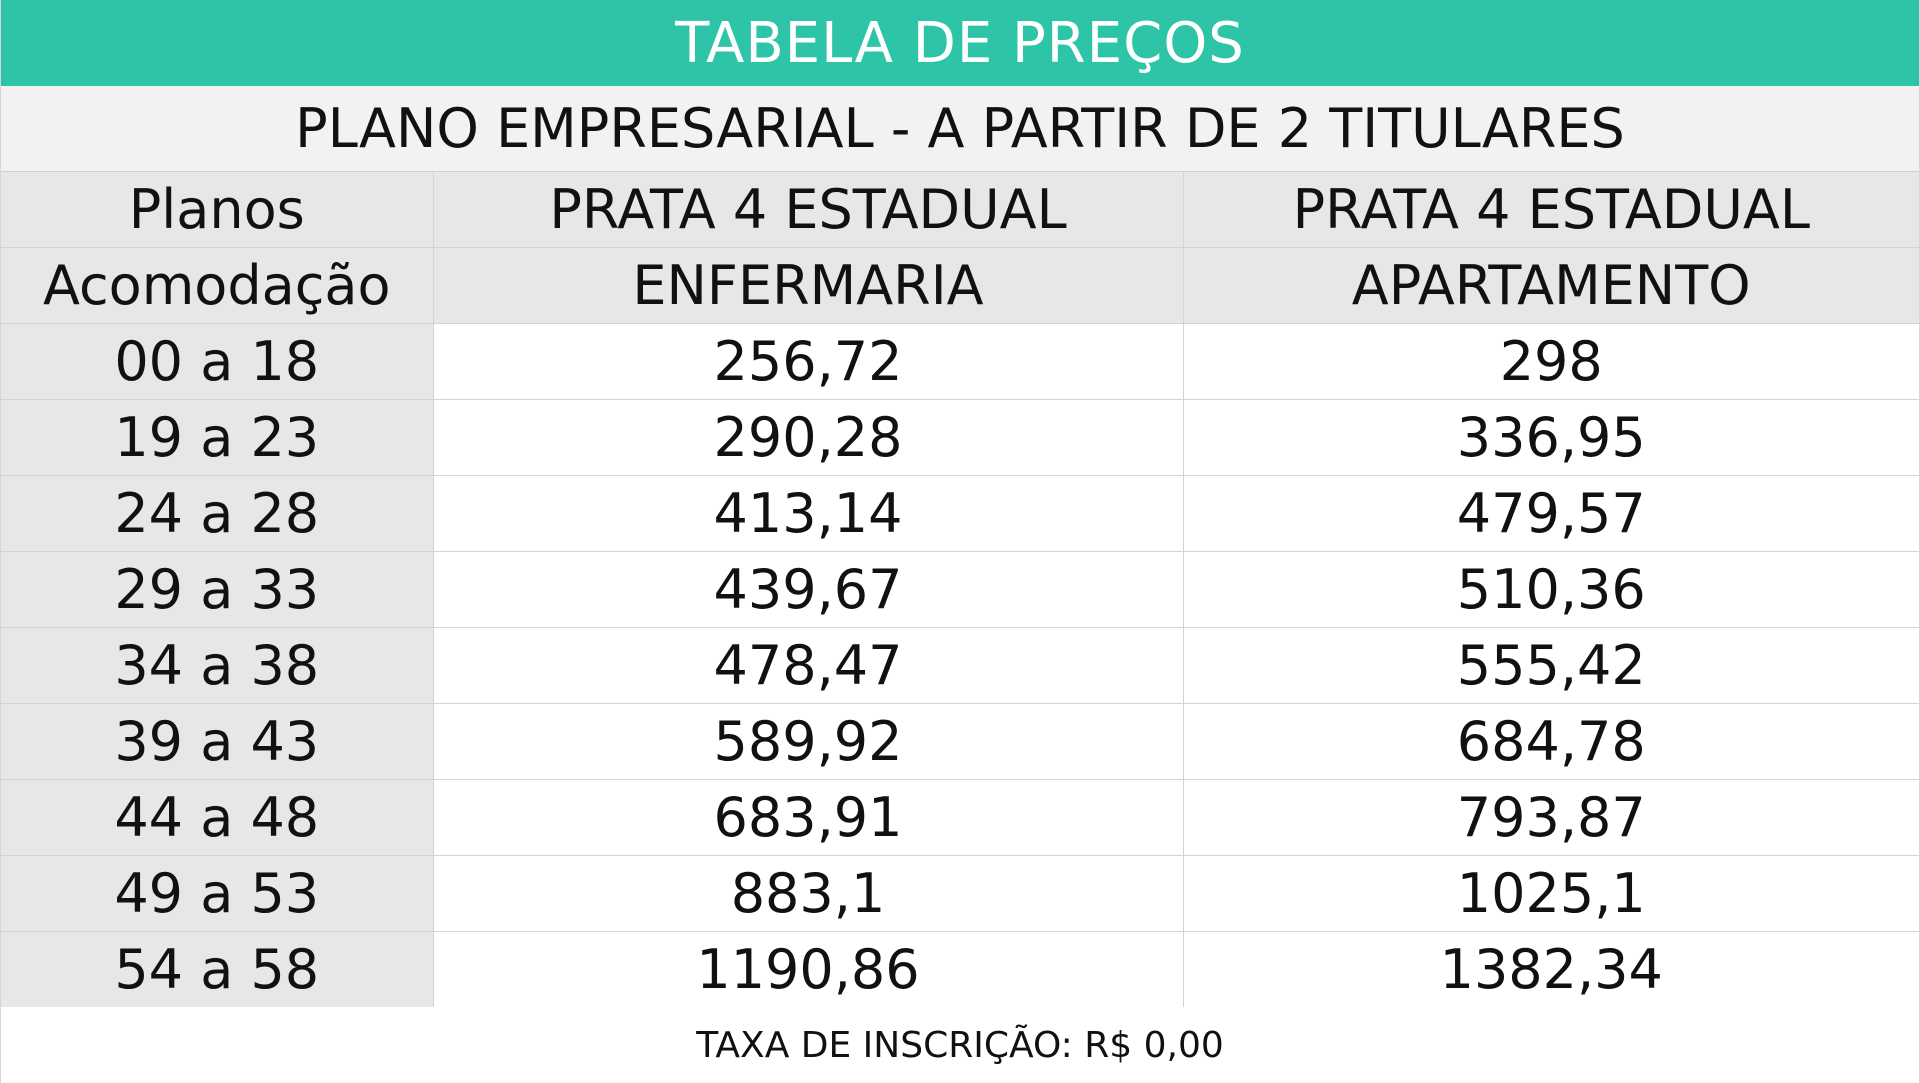 The height and width of the screenshot is (1083, 1920). I want to click on header-row-plans: Planos PRATA 4 ESTADUAL PRATA 4 ESTADUAL, so click(960, 210).